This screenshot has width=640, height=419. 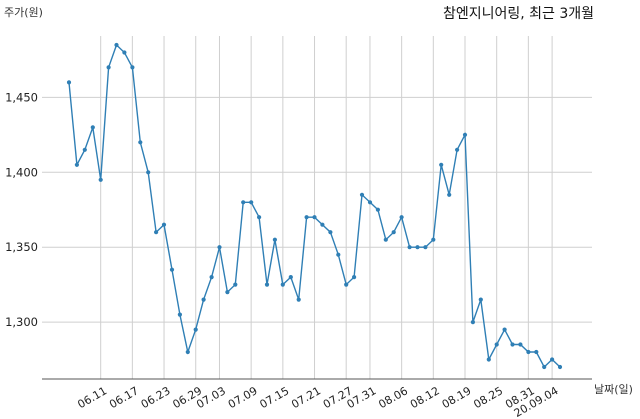 What do you see at coordinates (156, 397) in the screenshot?
I see `x-tick-label: 06.23` at bounding box center [156, 397].